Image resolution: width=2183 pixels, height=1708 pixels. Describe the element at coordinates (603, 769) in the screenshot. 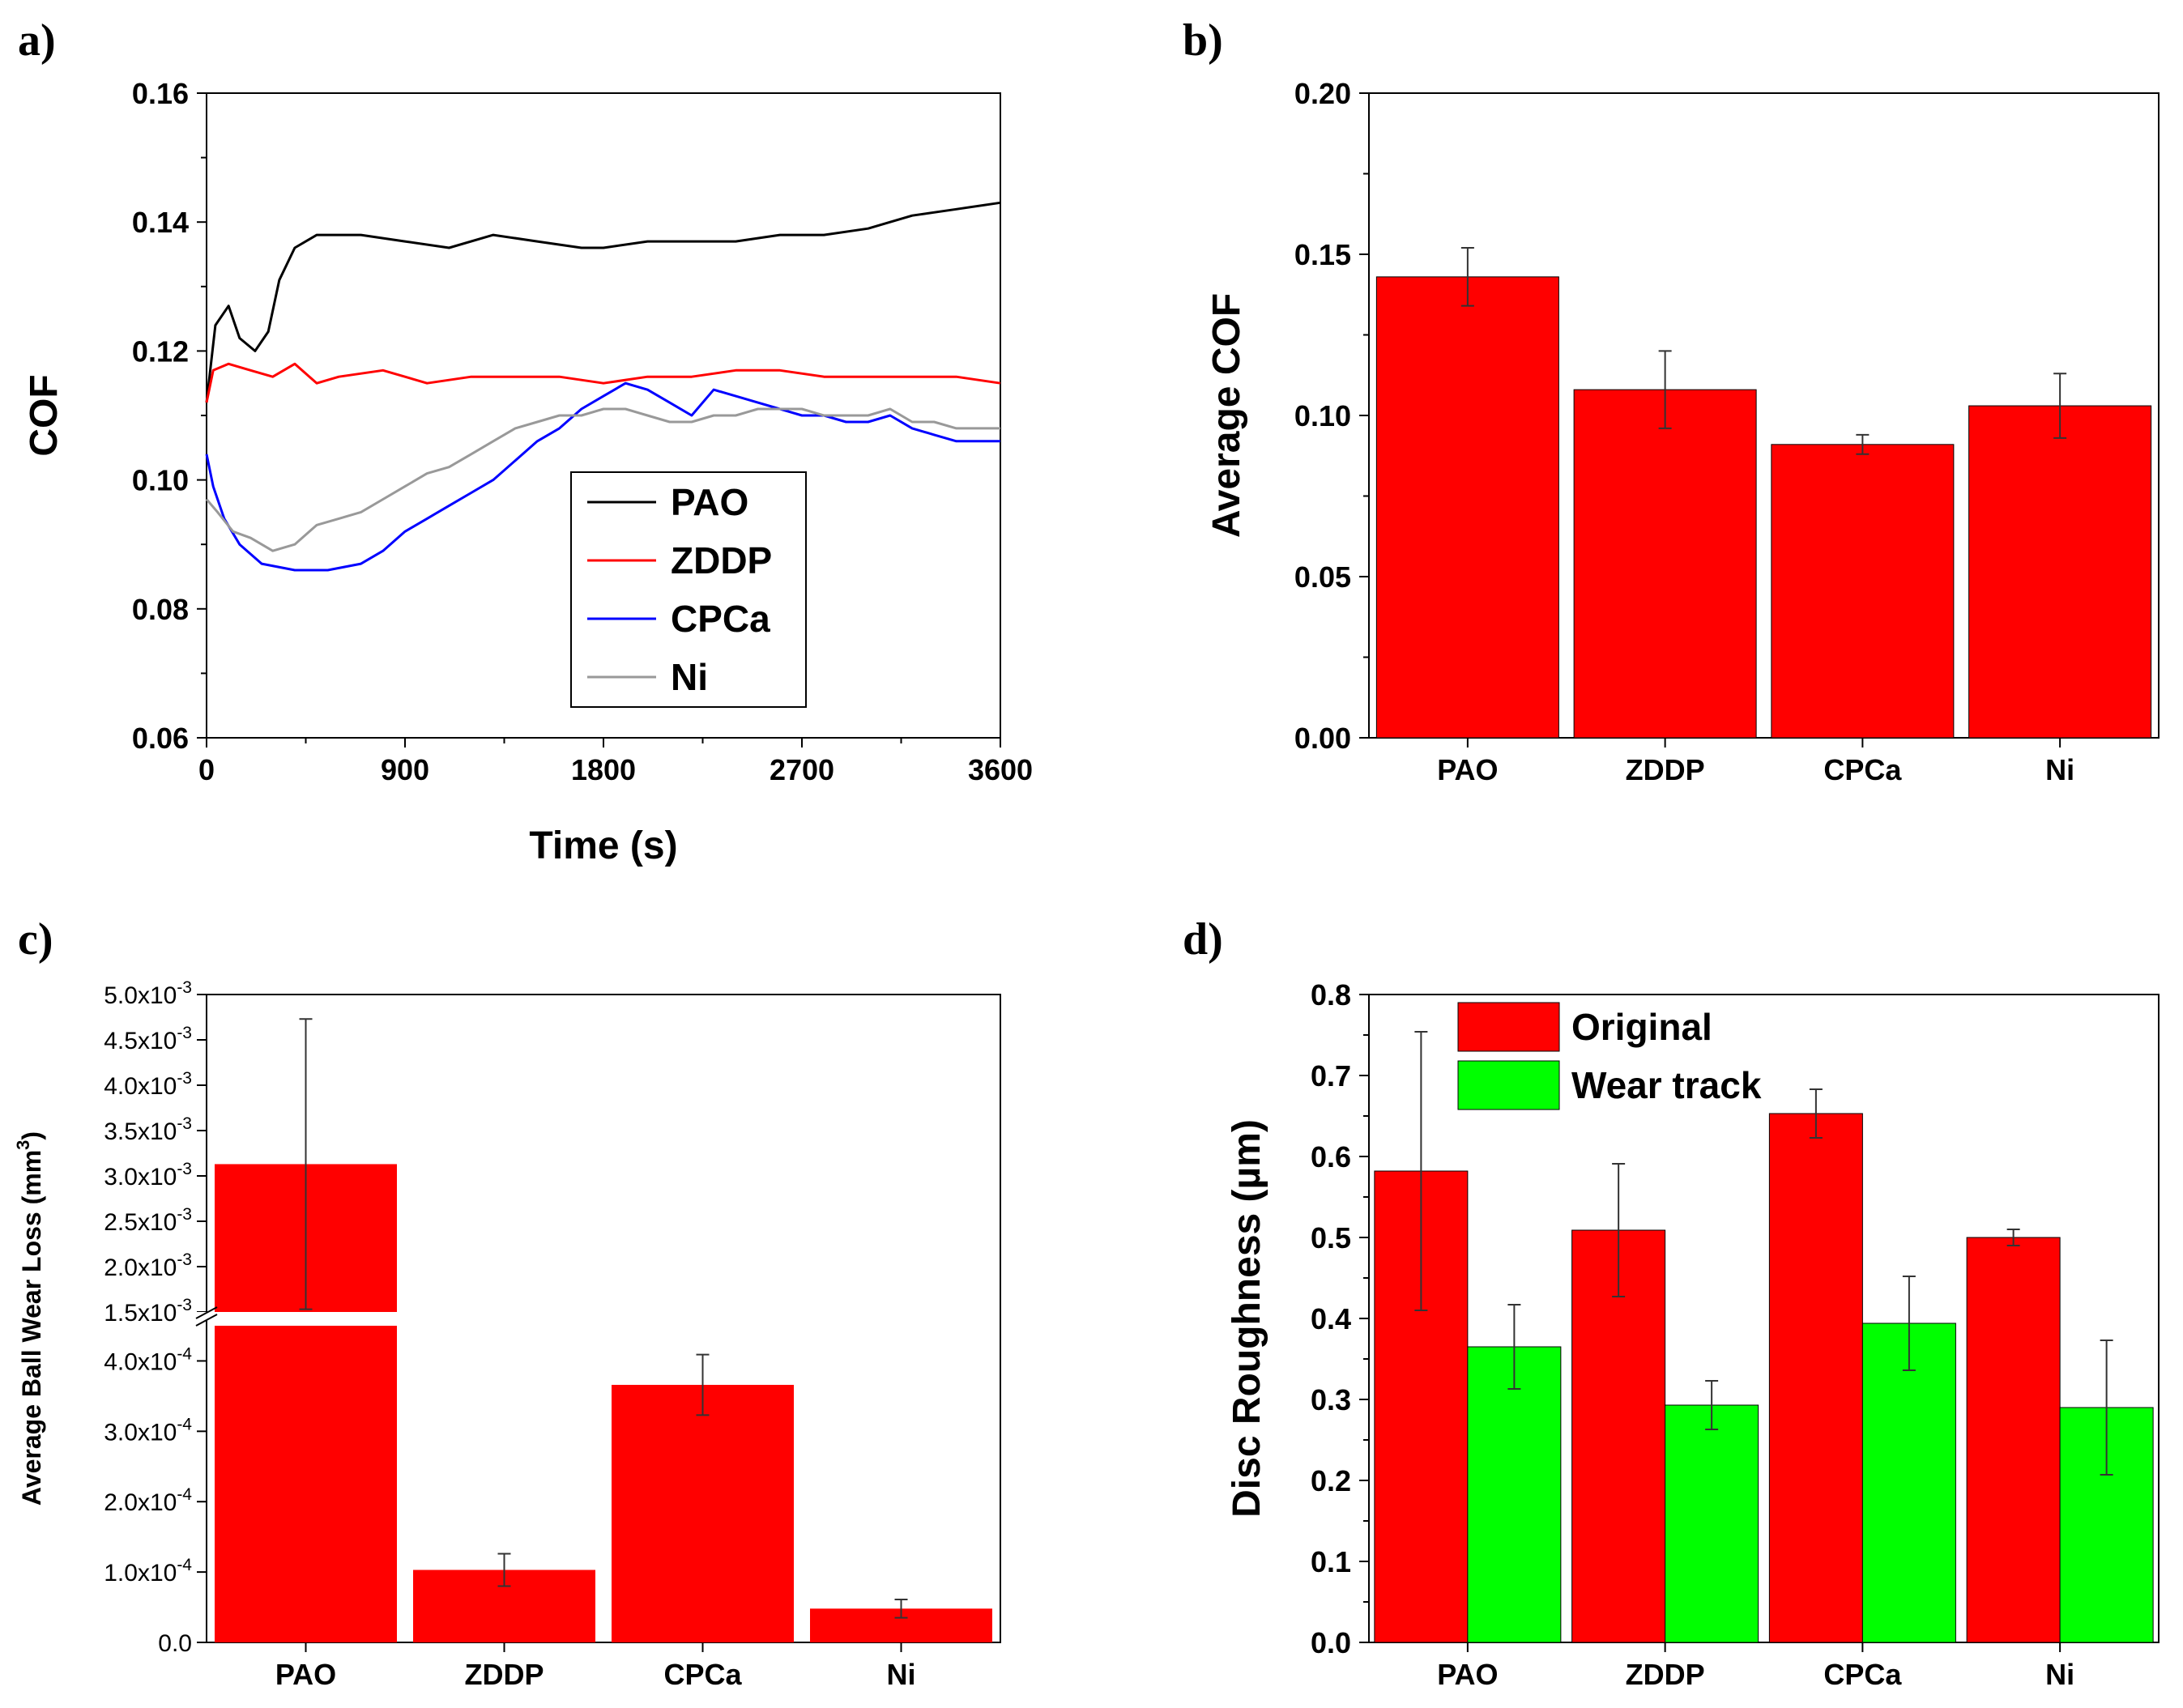

I see `a-xtick-label-2: 1800` at that location.